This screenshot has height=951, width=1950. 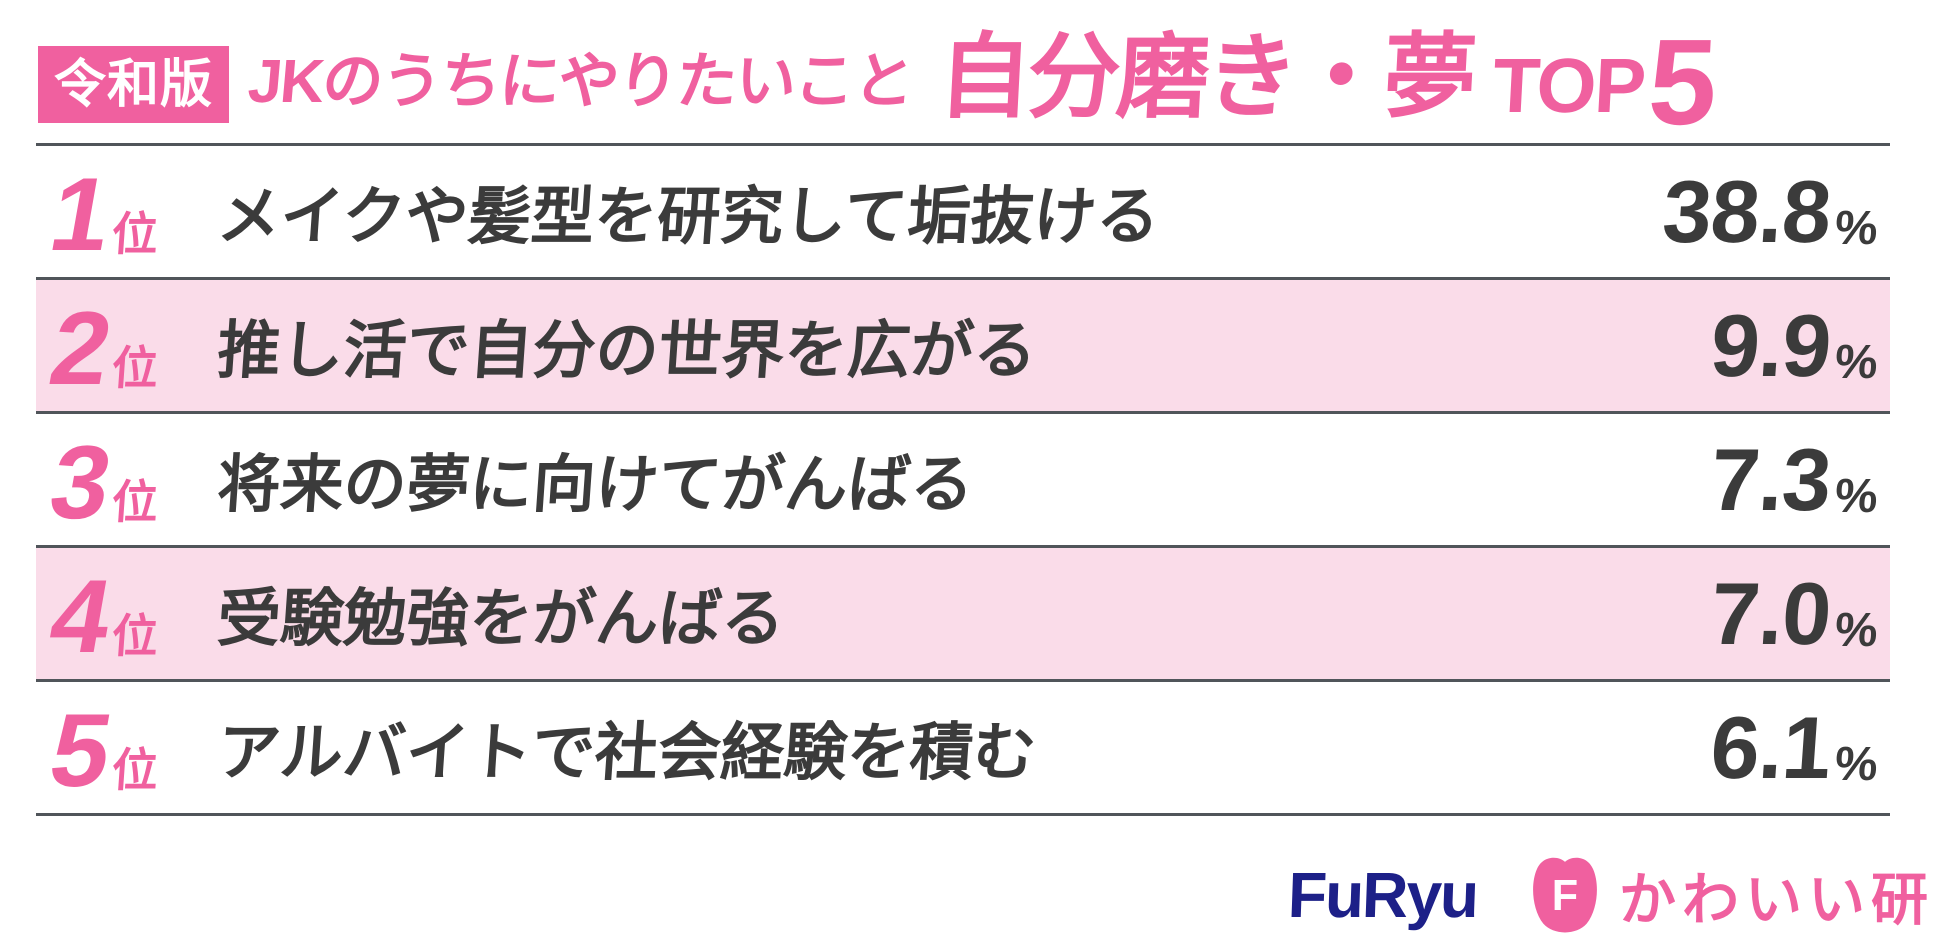 I want to click on rank-number: 4, so click(x=81, y=616).